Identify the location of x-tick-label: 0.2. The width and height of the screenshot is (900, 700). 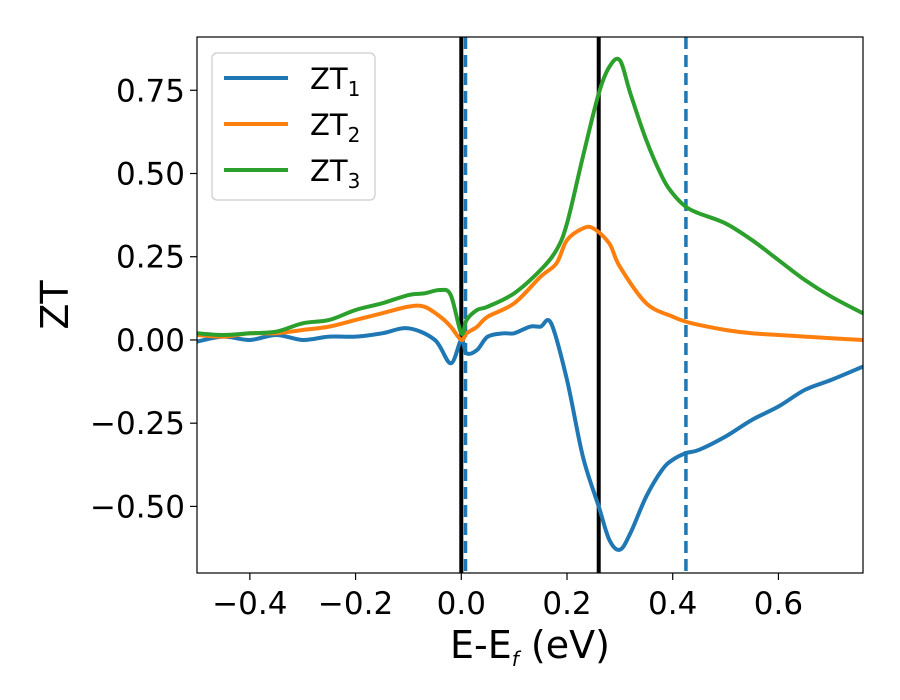
(566, 604).